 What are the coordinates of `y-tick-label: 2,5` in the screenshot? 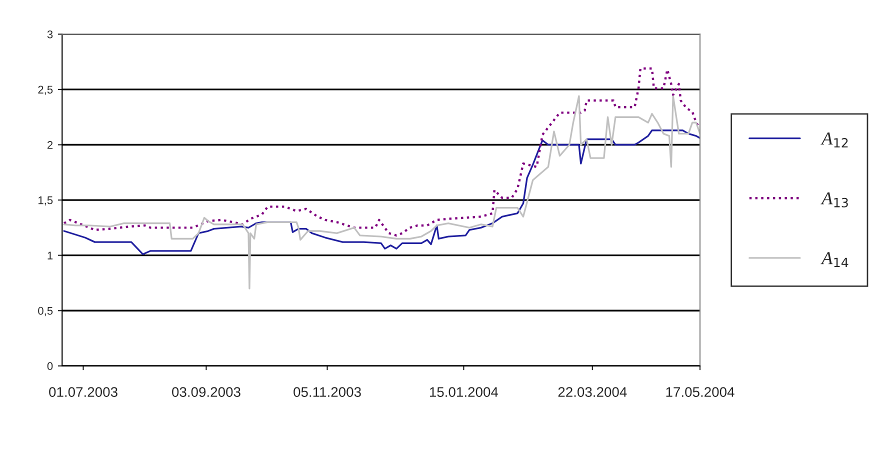 It's located at (45, 90).